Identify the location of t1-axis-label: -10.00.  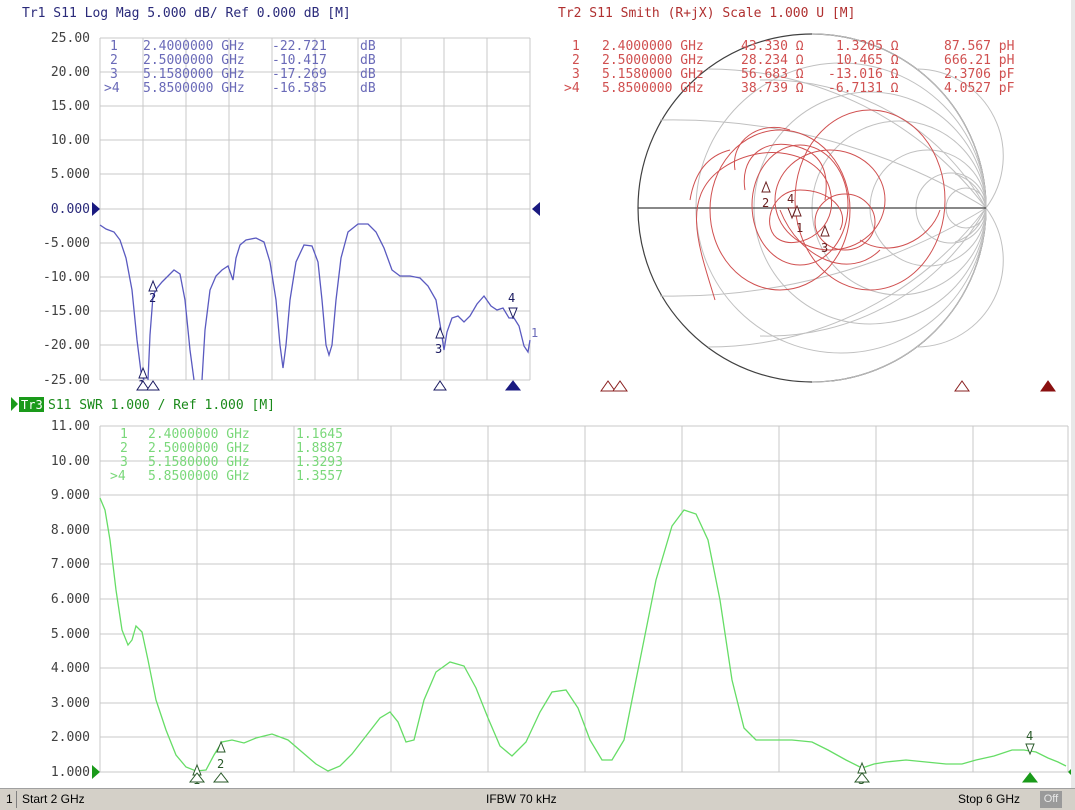
(66, 277).